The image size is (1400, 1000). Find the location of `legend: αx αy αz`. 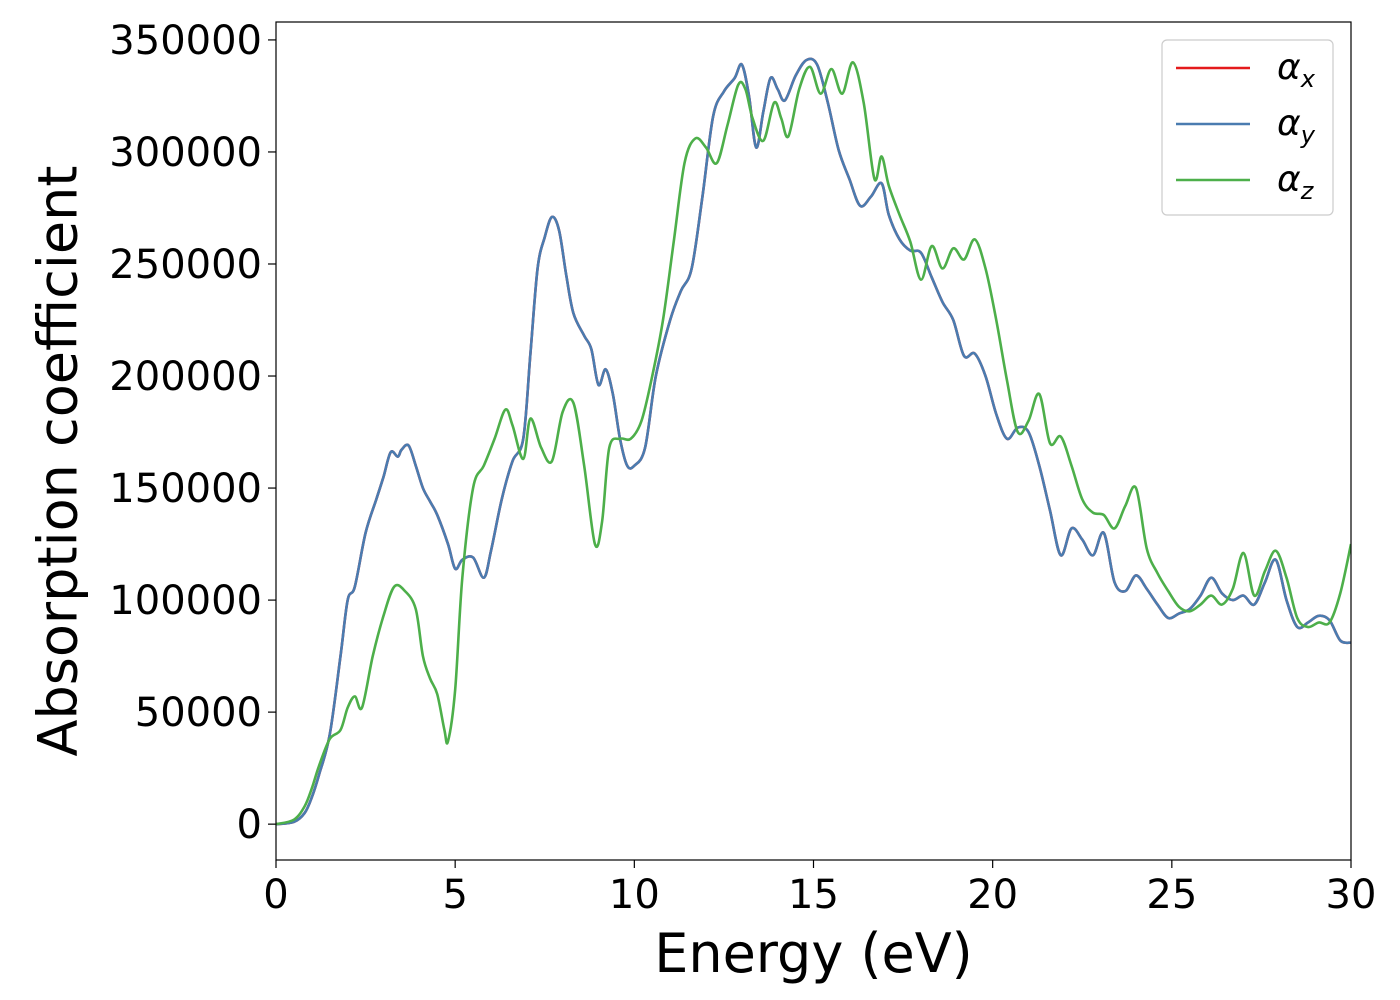

legend: αx αy αz is located at coordinates (1247, 127).